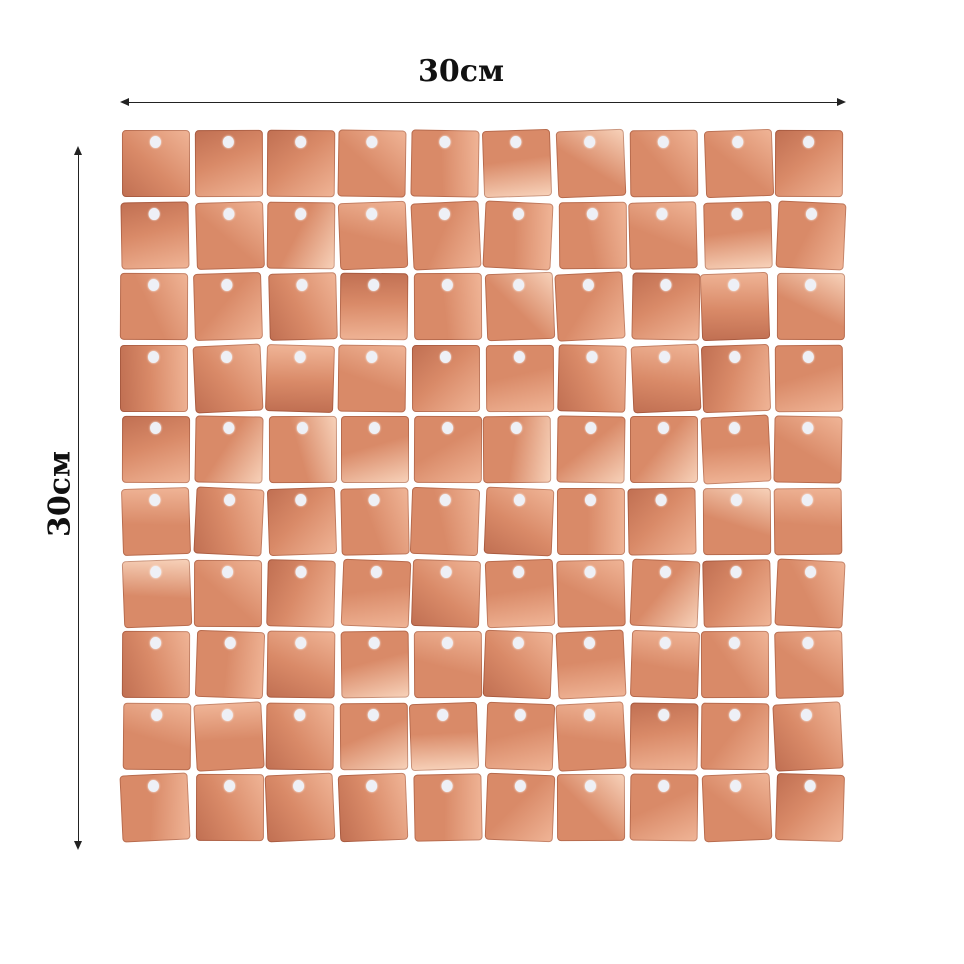 The height and width of the screenshot is (964, 964). What do you see at coordinates (78, 845) in the screenshot?
I see `arrow-down-icon` at bounding box center [78, 845].